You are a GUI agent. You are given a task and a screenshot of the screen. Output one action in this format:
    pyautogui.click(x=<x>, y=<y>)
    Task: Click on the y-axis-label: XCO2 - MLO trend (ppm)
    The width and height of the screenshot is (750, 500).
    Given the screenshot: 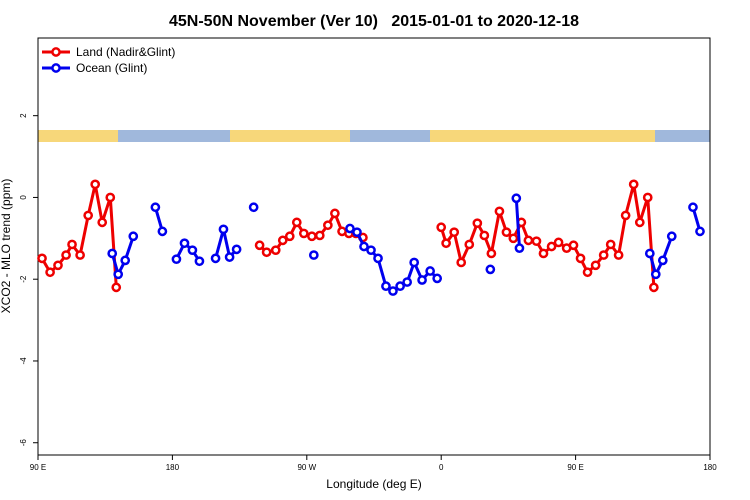 What is the action you would take?
    pyautogui.click(x=6, y=246)
    